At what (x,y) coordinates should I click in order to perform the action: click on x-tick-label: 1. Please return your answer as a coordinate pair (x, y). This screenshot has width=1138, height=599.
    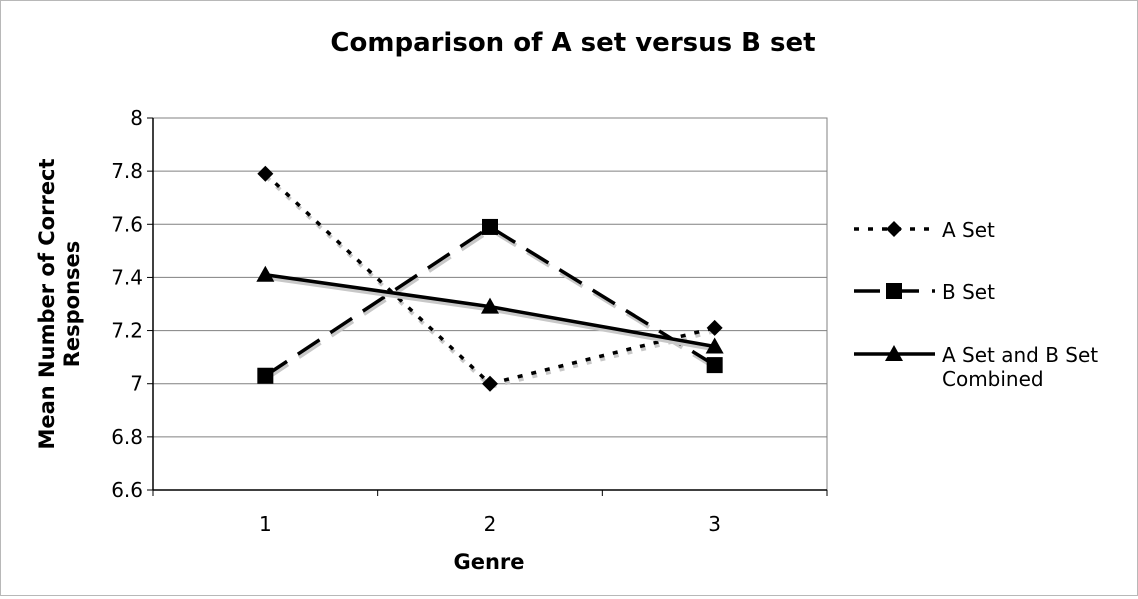
    Looking at the image, I should click on (265, 524).